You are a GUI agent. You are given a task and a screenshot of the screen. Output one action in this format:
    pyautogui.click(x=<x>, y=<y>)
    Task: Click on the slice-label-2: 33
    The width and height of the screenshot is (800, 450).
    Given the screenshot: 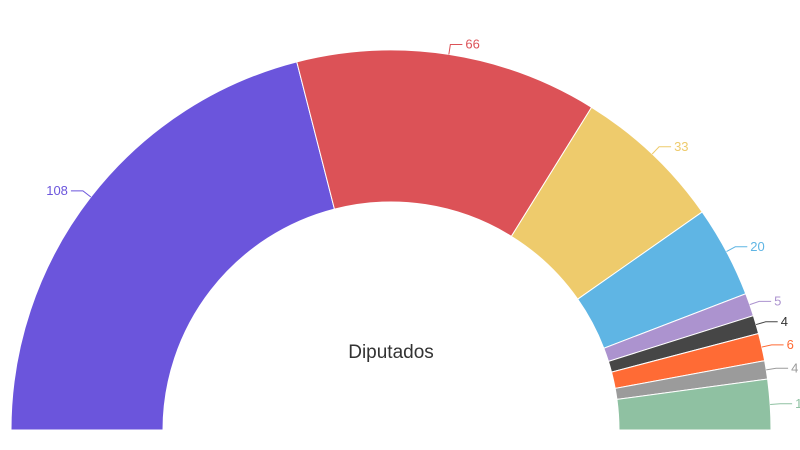 What is the action you would take?
    pyautogui.click(x=681, y=146)
    